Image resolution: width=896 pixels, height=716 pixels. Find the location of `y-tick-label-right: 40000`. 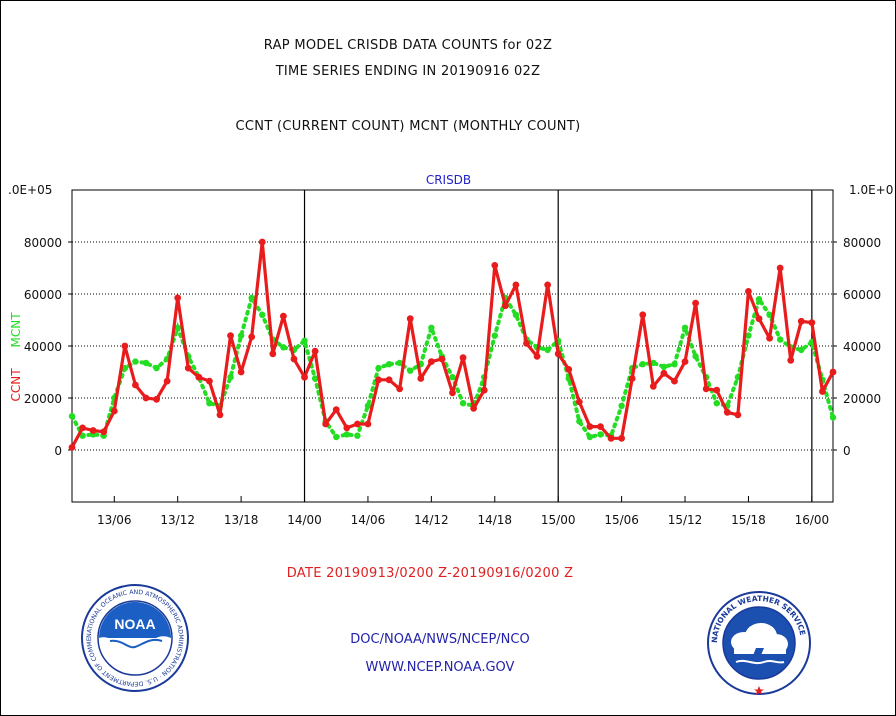

y-tick-label-right: 40000 is located at coordinates (862, 347).